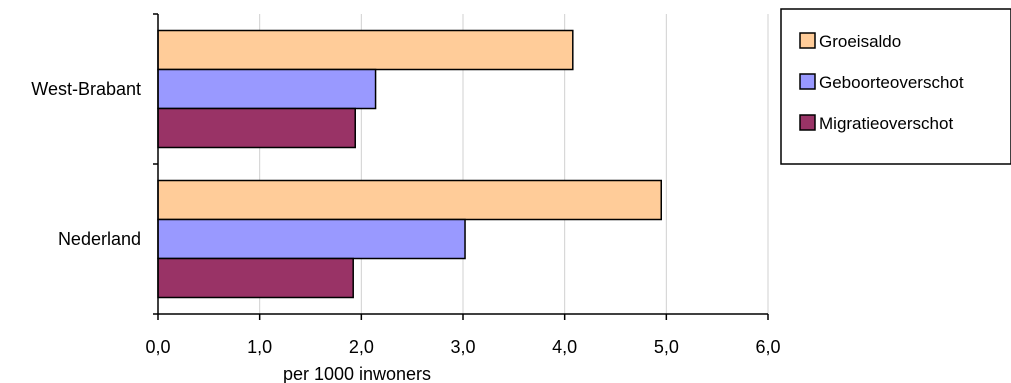  Describe the element at coordinates (157, 347) in the screenshot. I see `x-tick-label: 0,0` at that location.